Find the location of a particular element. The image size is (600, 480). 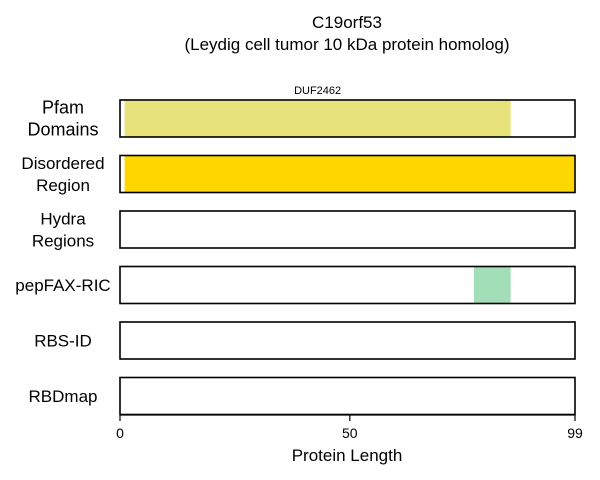

x-axis-ticks: 0 50 99 is located at coordinates (349, 428).